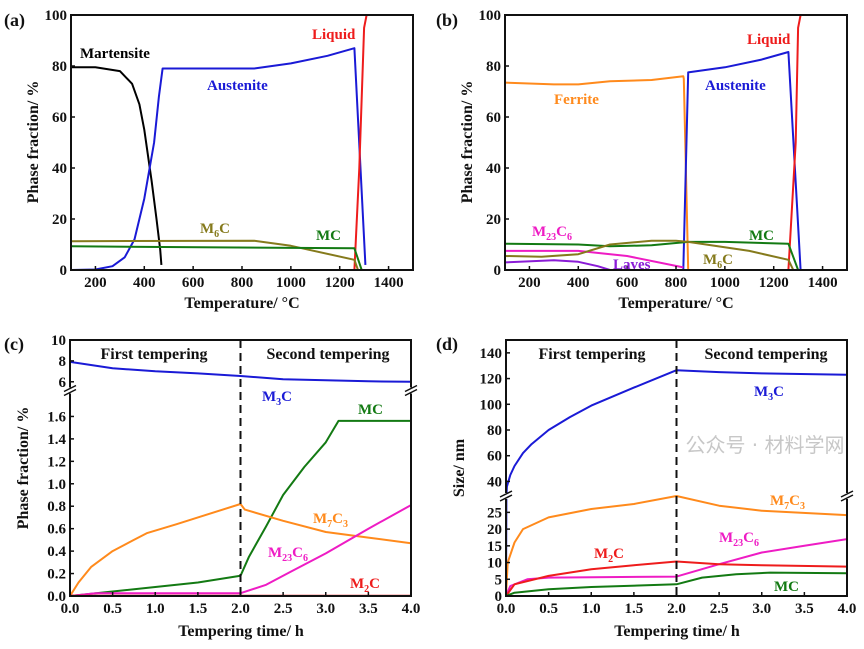 This screenshot has height=649, width=864. Describe the element at coordinates (494, 457) in the screenshot. I see `y-tick-label: 60` at that location.